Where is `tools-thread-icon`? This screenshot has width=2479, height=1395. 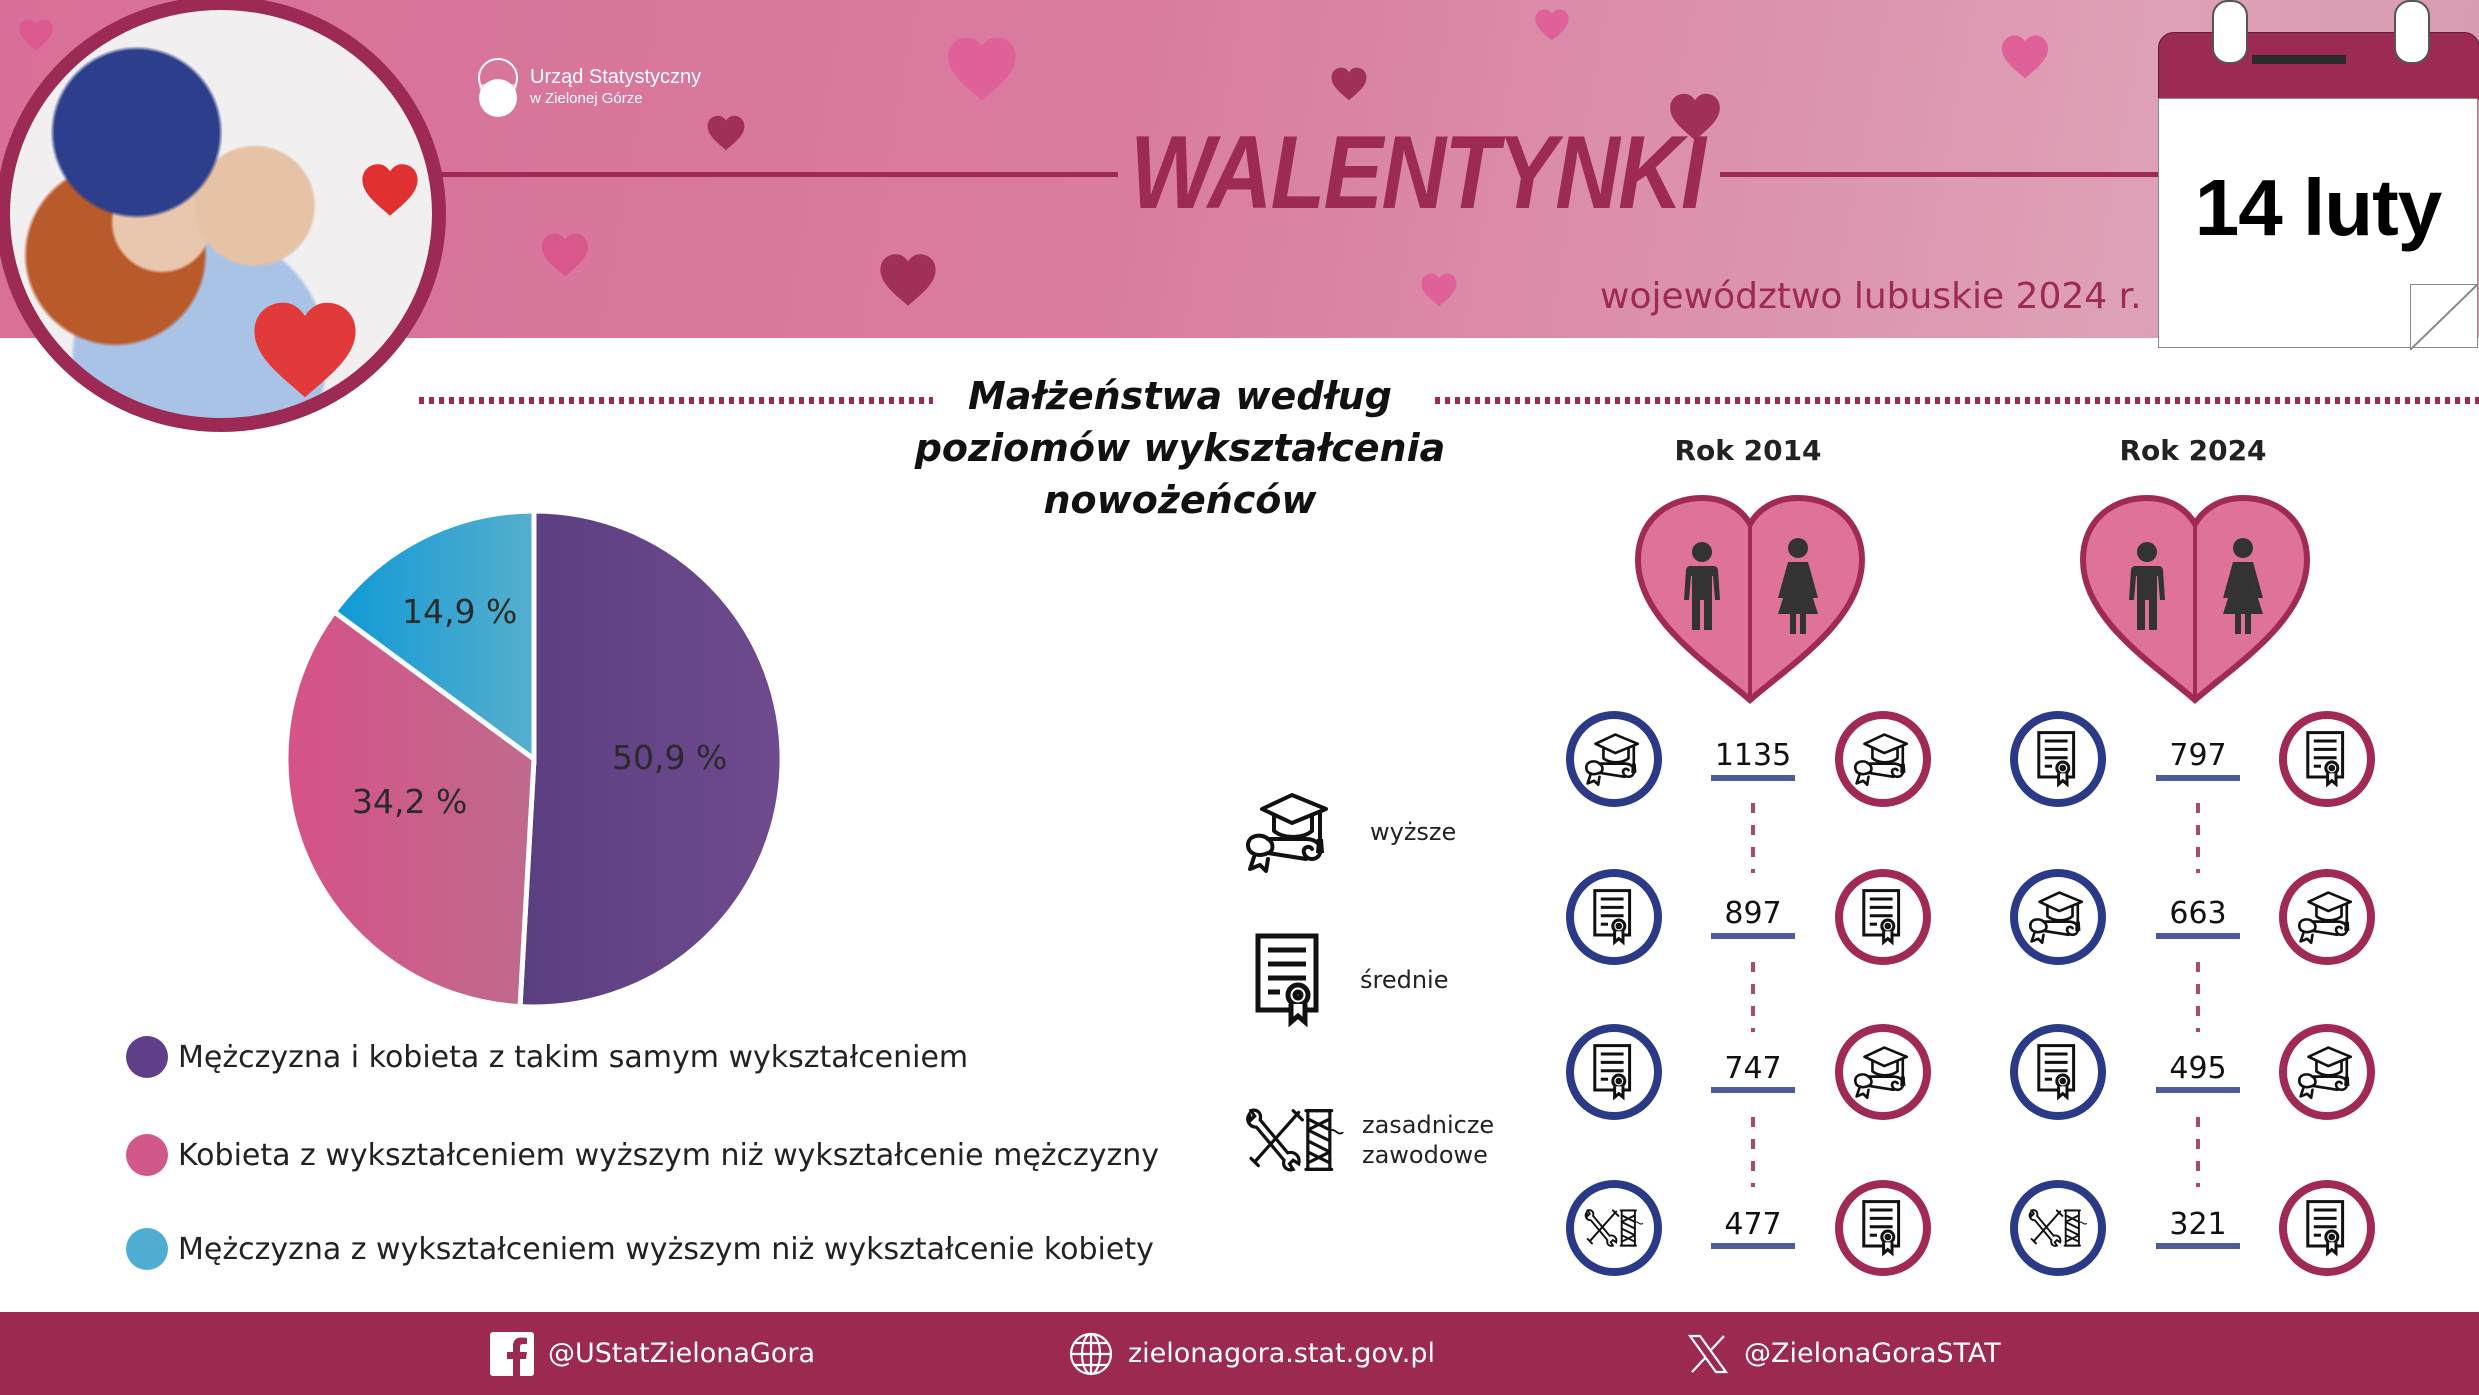
tools-thread-icon is located at coordinates (1614, 1228).